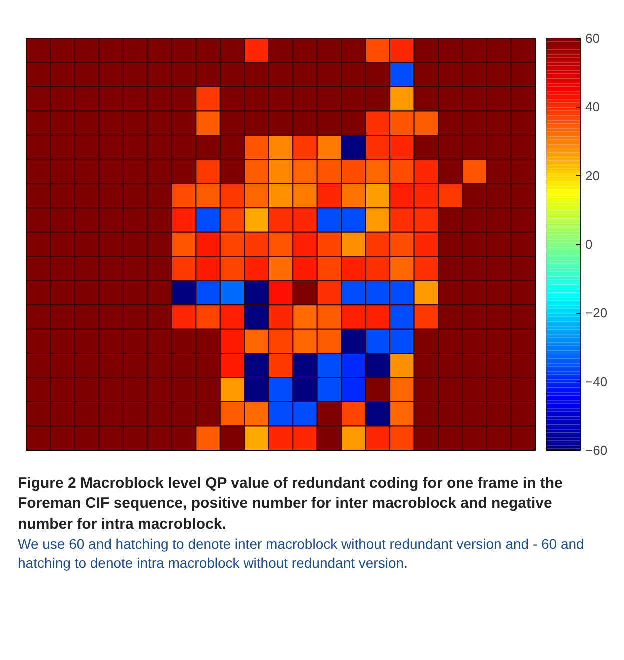  I want to click on color-bar-label: 40, so click(593, 107).